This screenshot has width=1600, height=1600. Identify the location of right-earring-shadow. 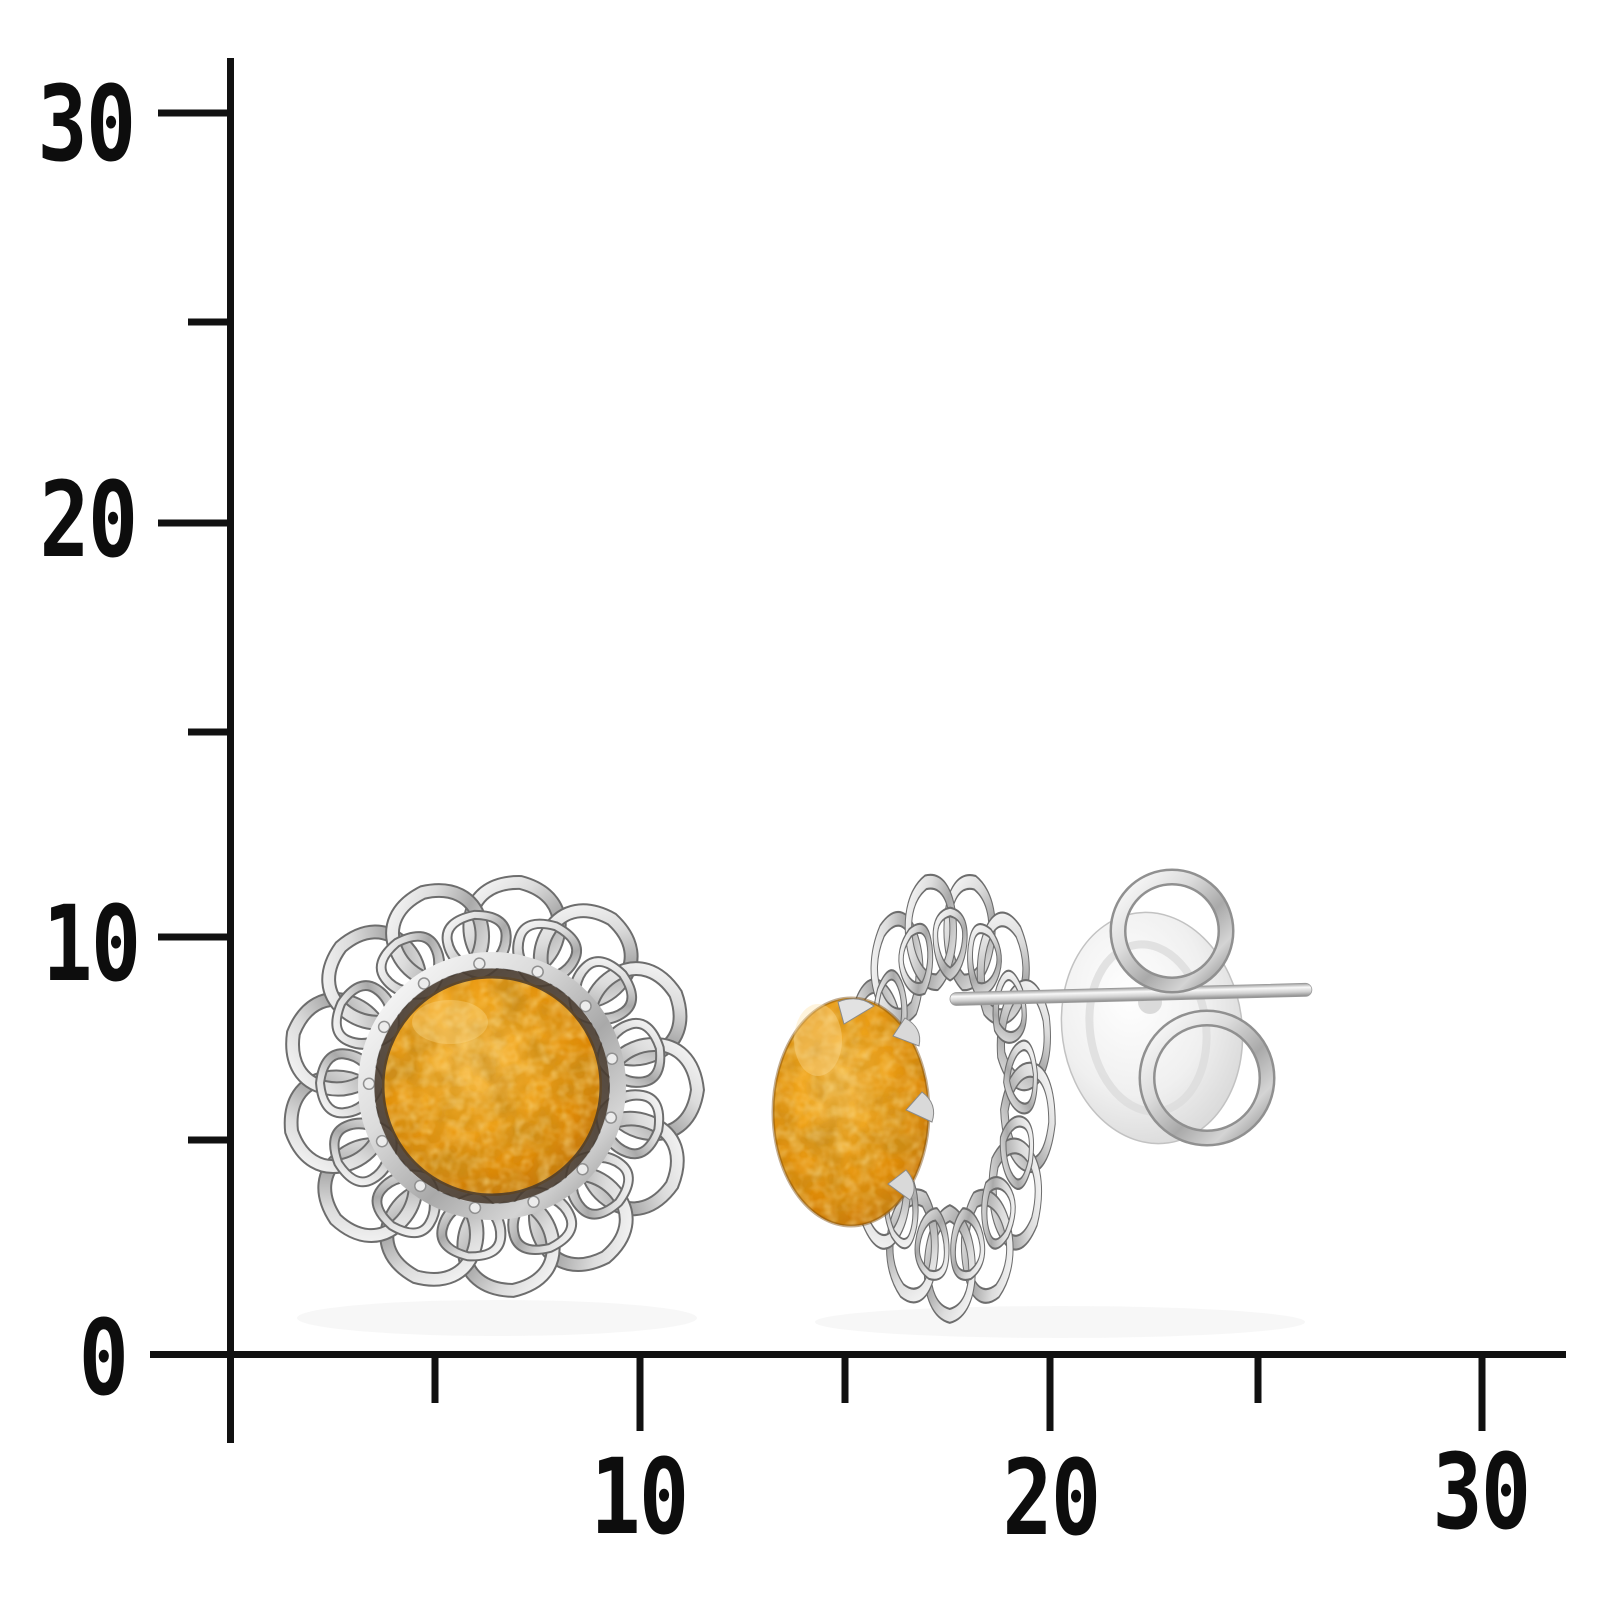
(1060, 1322).